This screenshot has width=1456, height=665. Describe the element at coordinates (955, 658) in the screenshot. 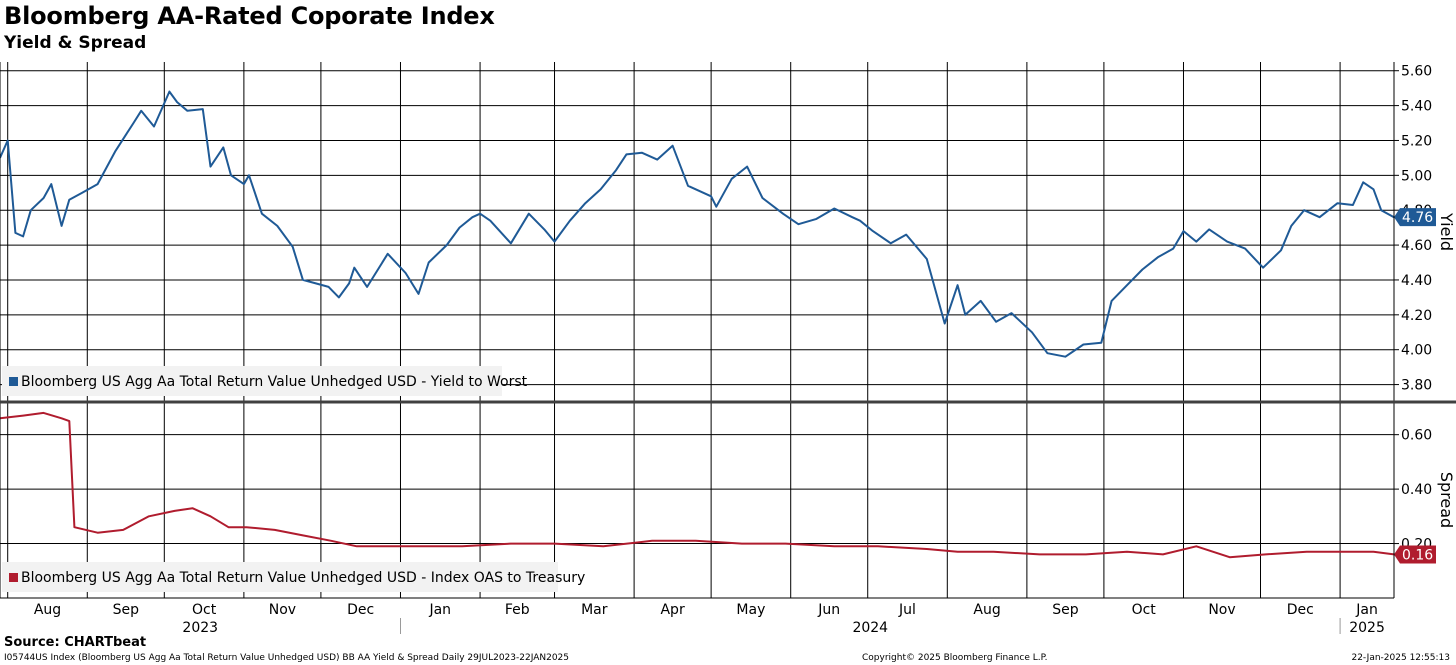

I see `footer-copyright: Copyright© 2025 Bloomberg Finance L.P.` at that location.